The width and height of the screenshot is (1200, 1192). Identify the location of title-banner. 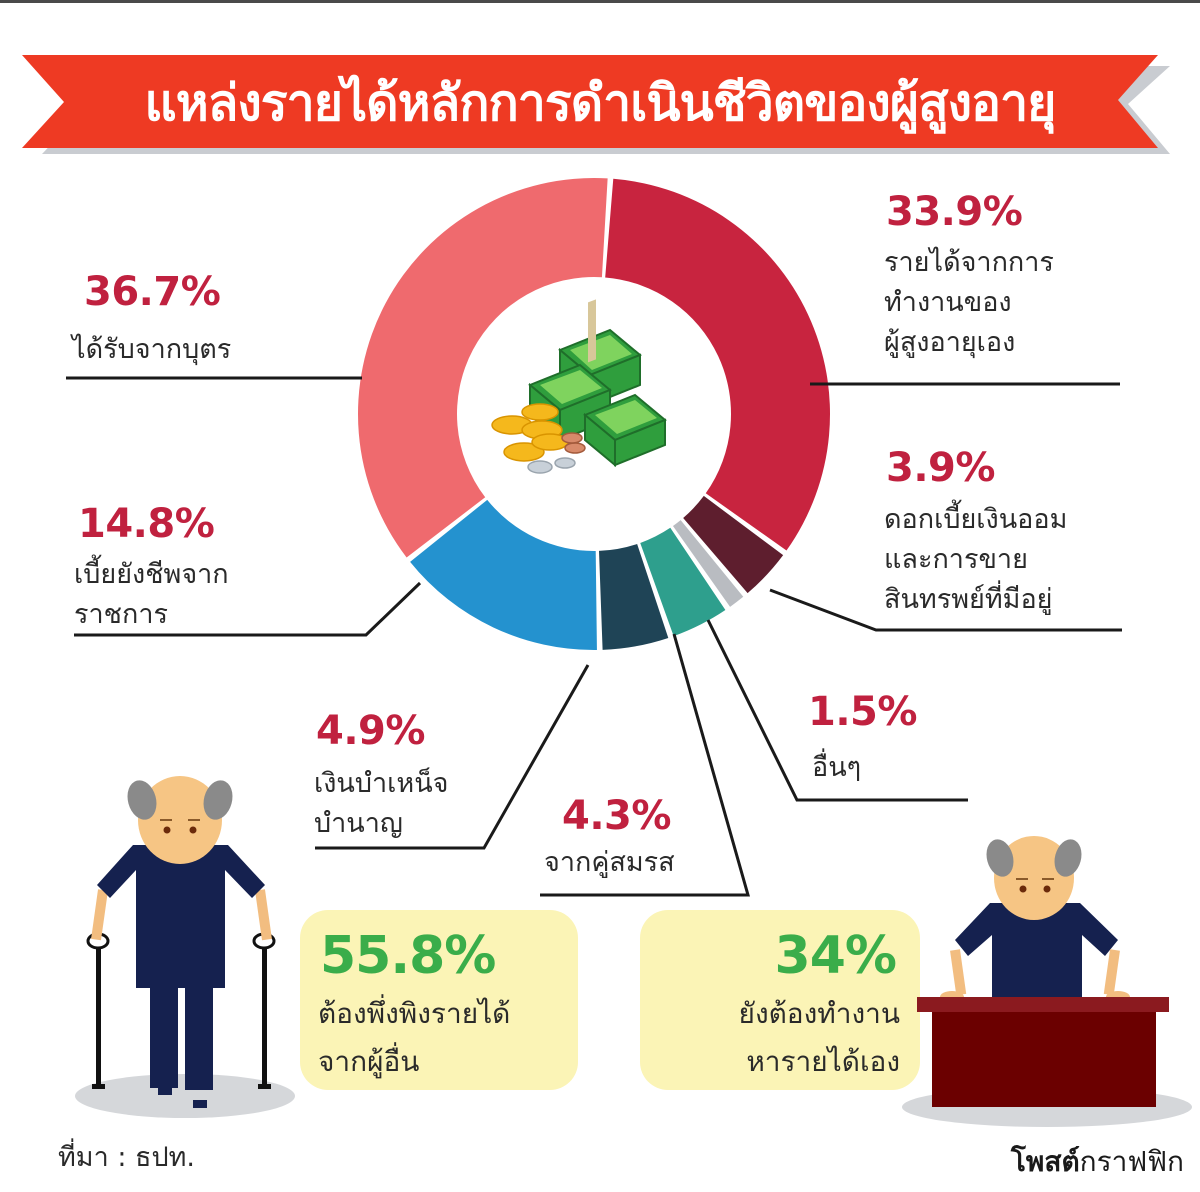
(596, 104).